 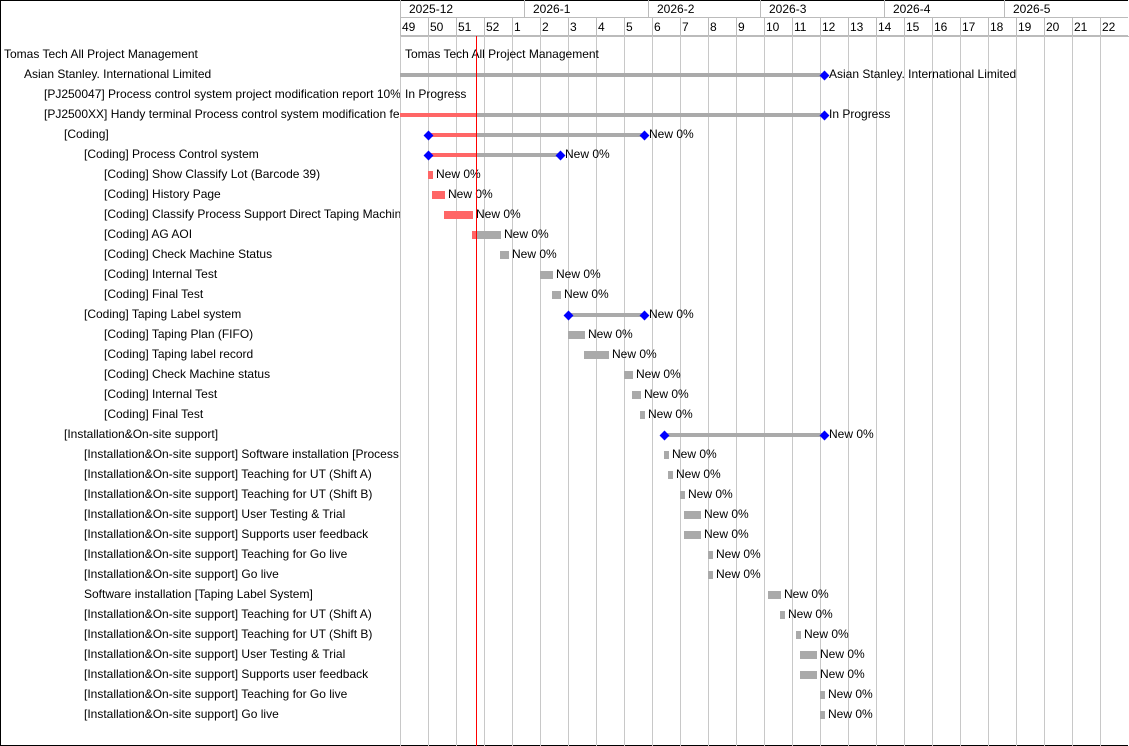 I want to click on week-header: 20, so click(x=1058, y=27).